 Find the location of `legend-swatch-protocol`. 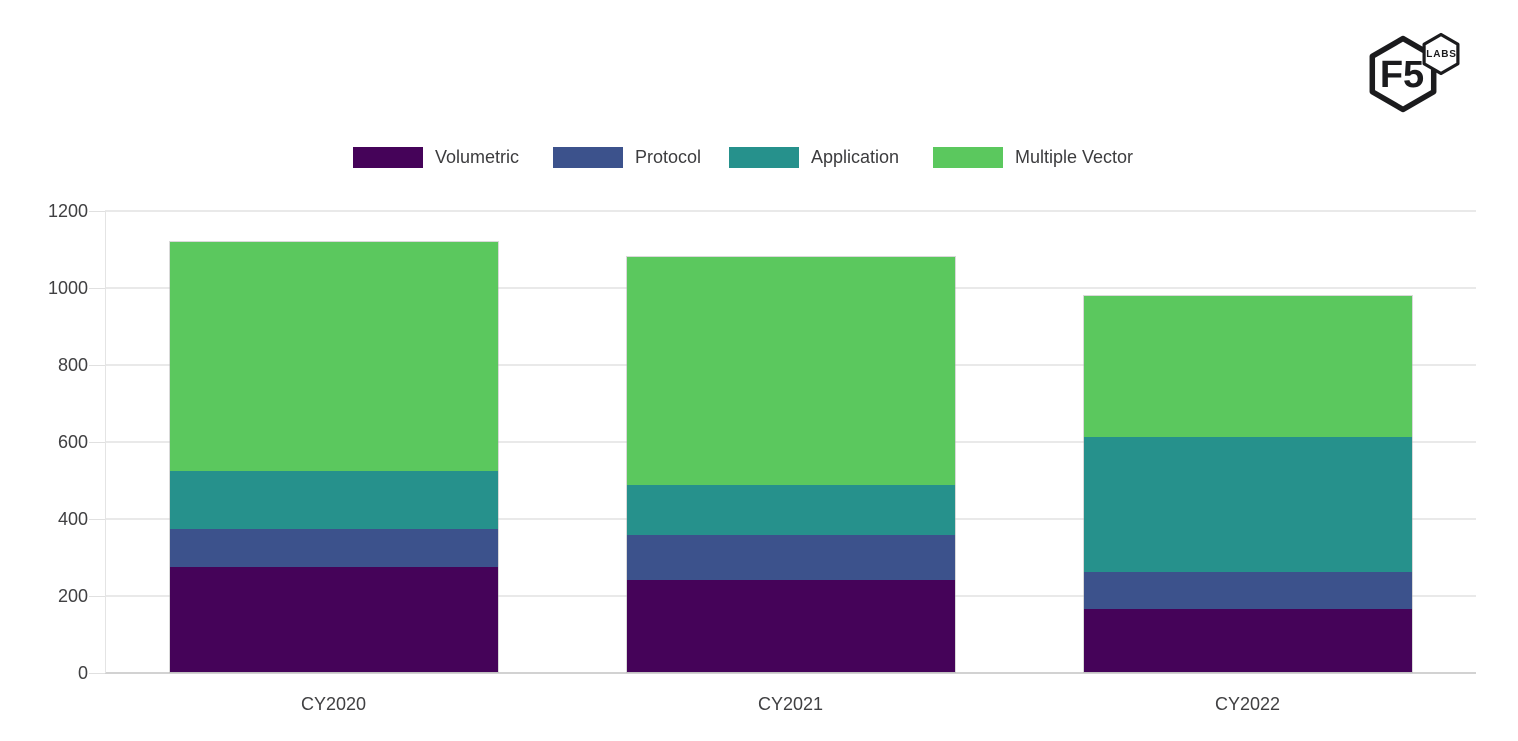

legend-swatch-protocol is located at coordinates (588, 157).